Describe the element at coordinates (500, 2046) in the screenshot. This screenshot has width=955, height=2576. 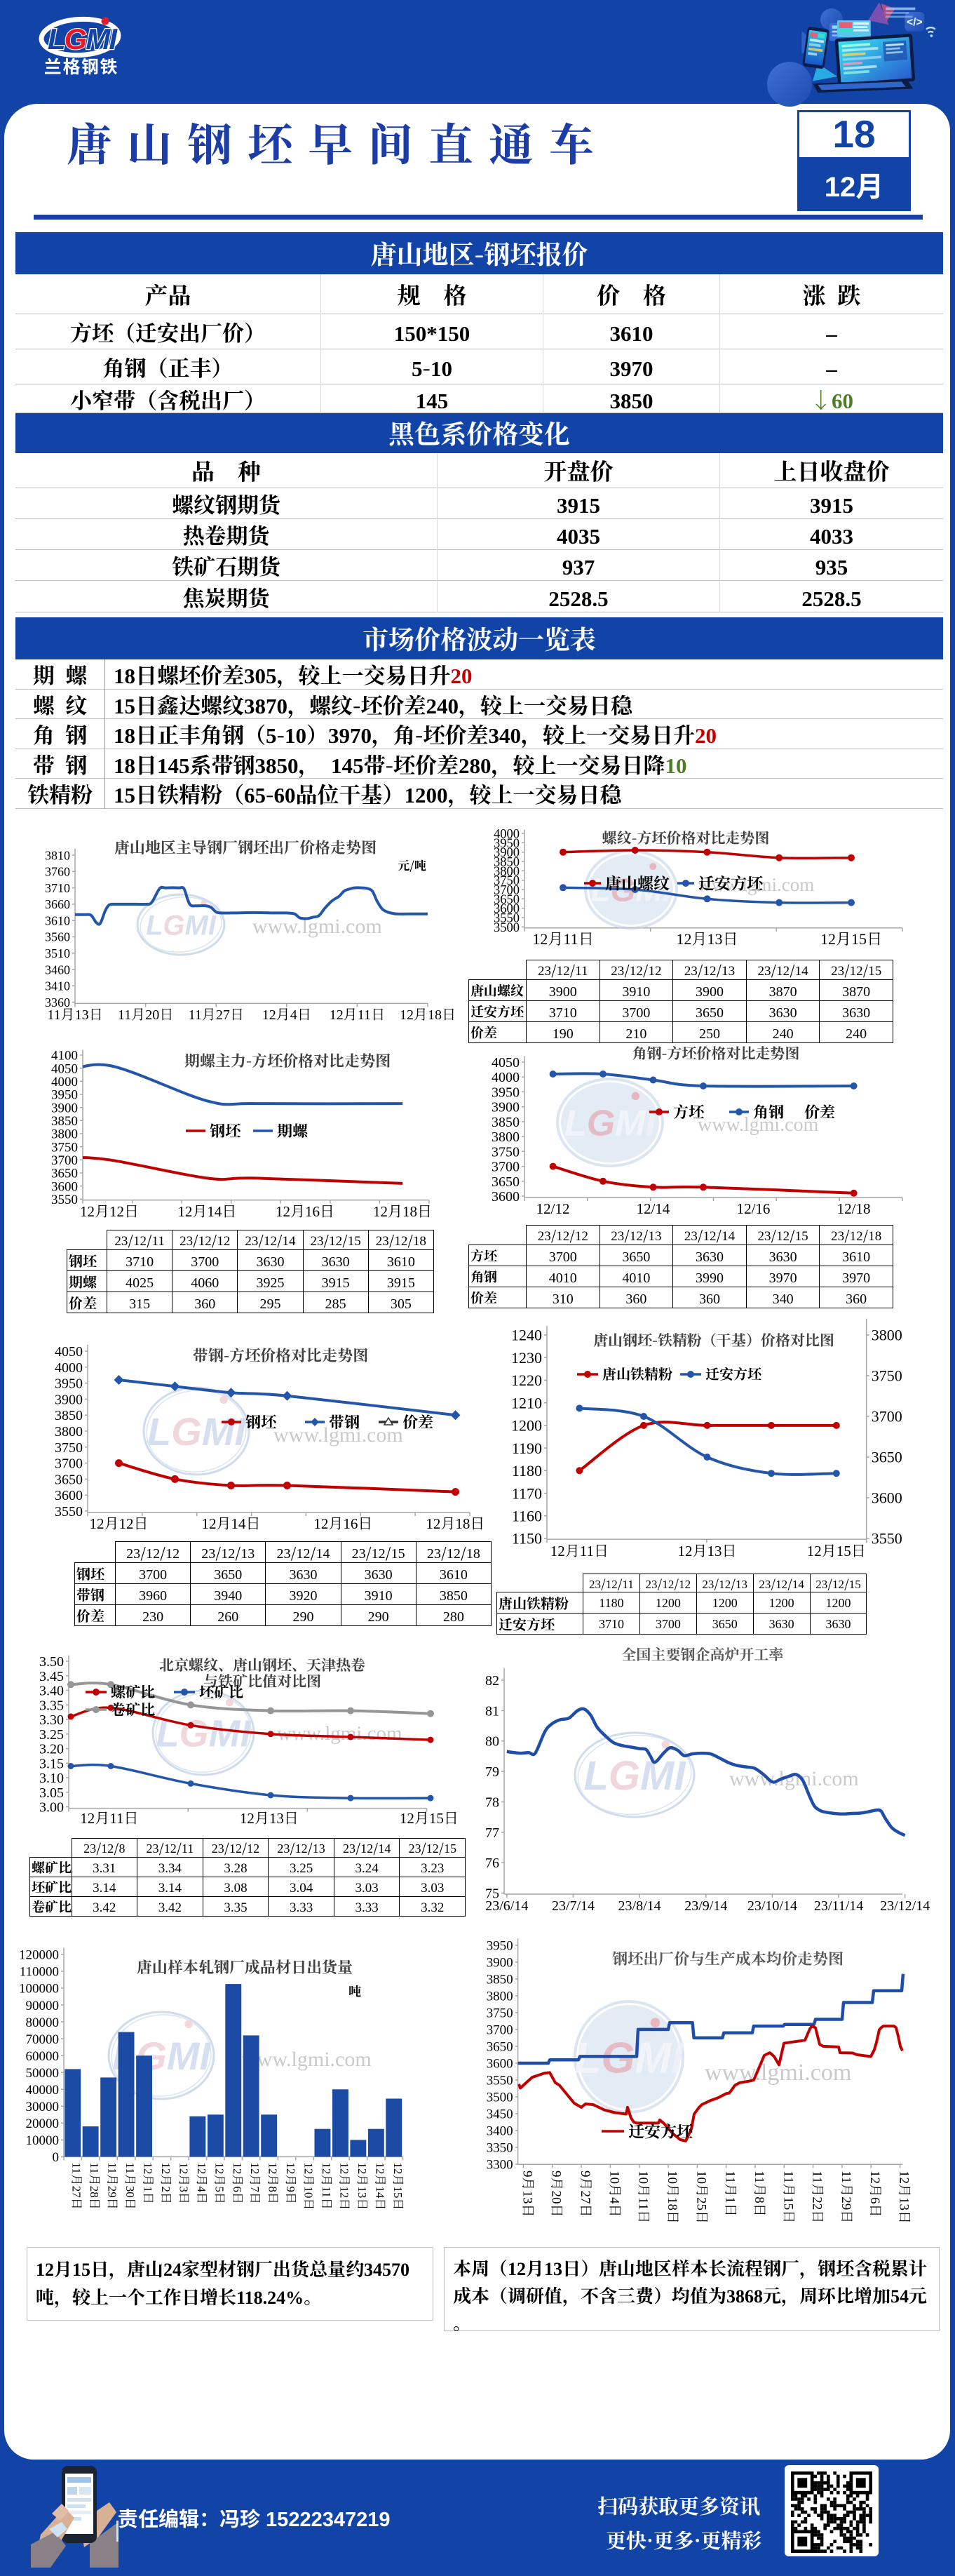
I see `svg-text: 3650` at that location.